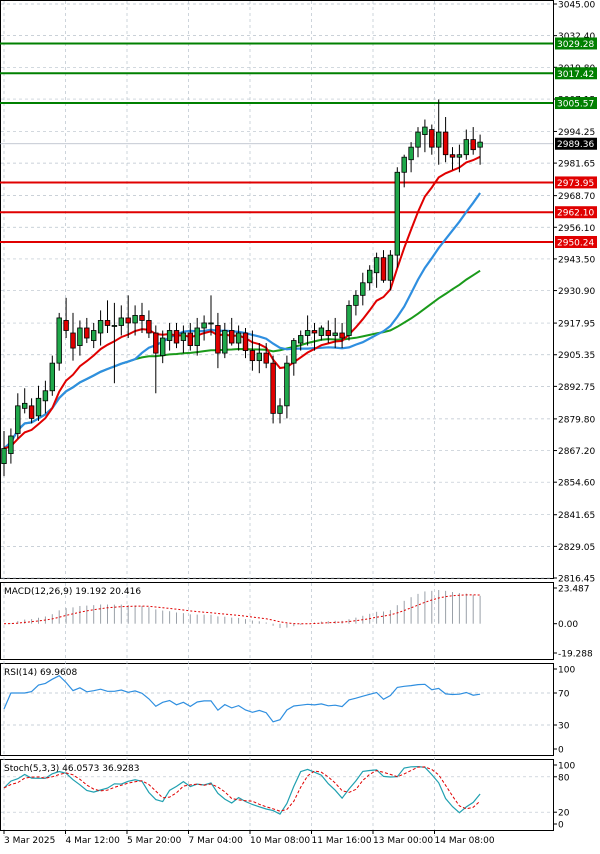  I want to click on level-value: 2962.10, so click(575, 214).